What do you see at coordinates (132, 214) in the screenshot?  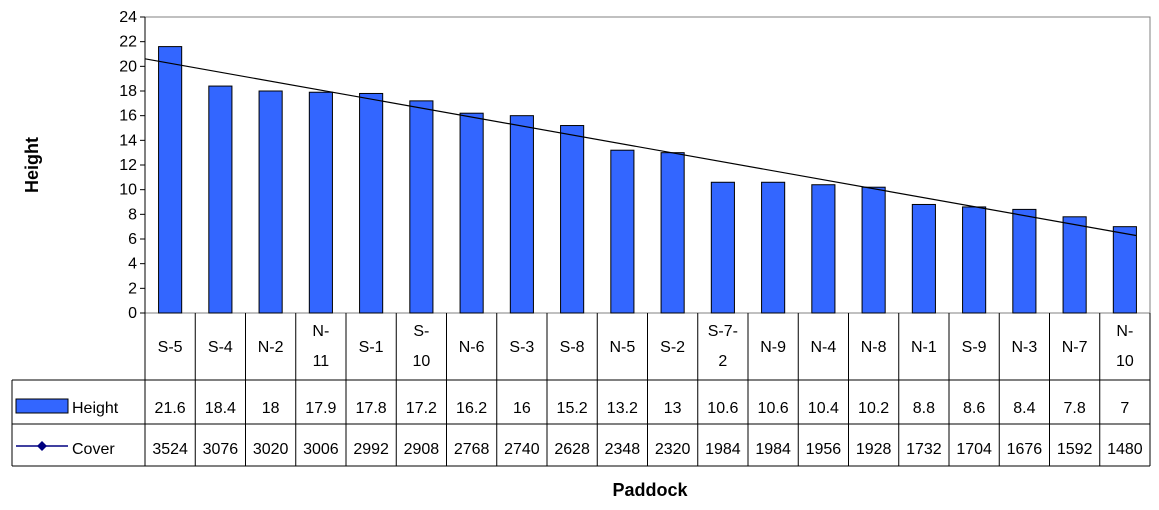 I see `y-tick-label: 8` at bounding box center [132, 214].